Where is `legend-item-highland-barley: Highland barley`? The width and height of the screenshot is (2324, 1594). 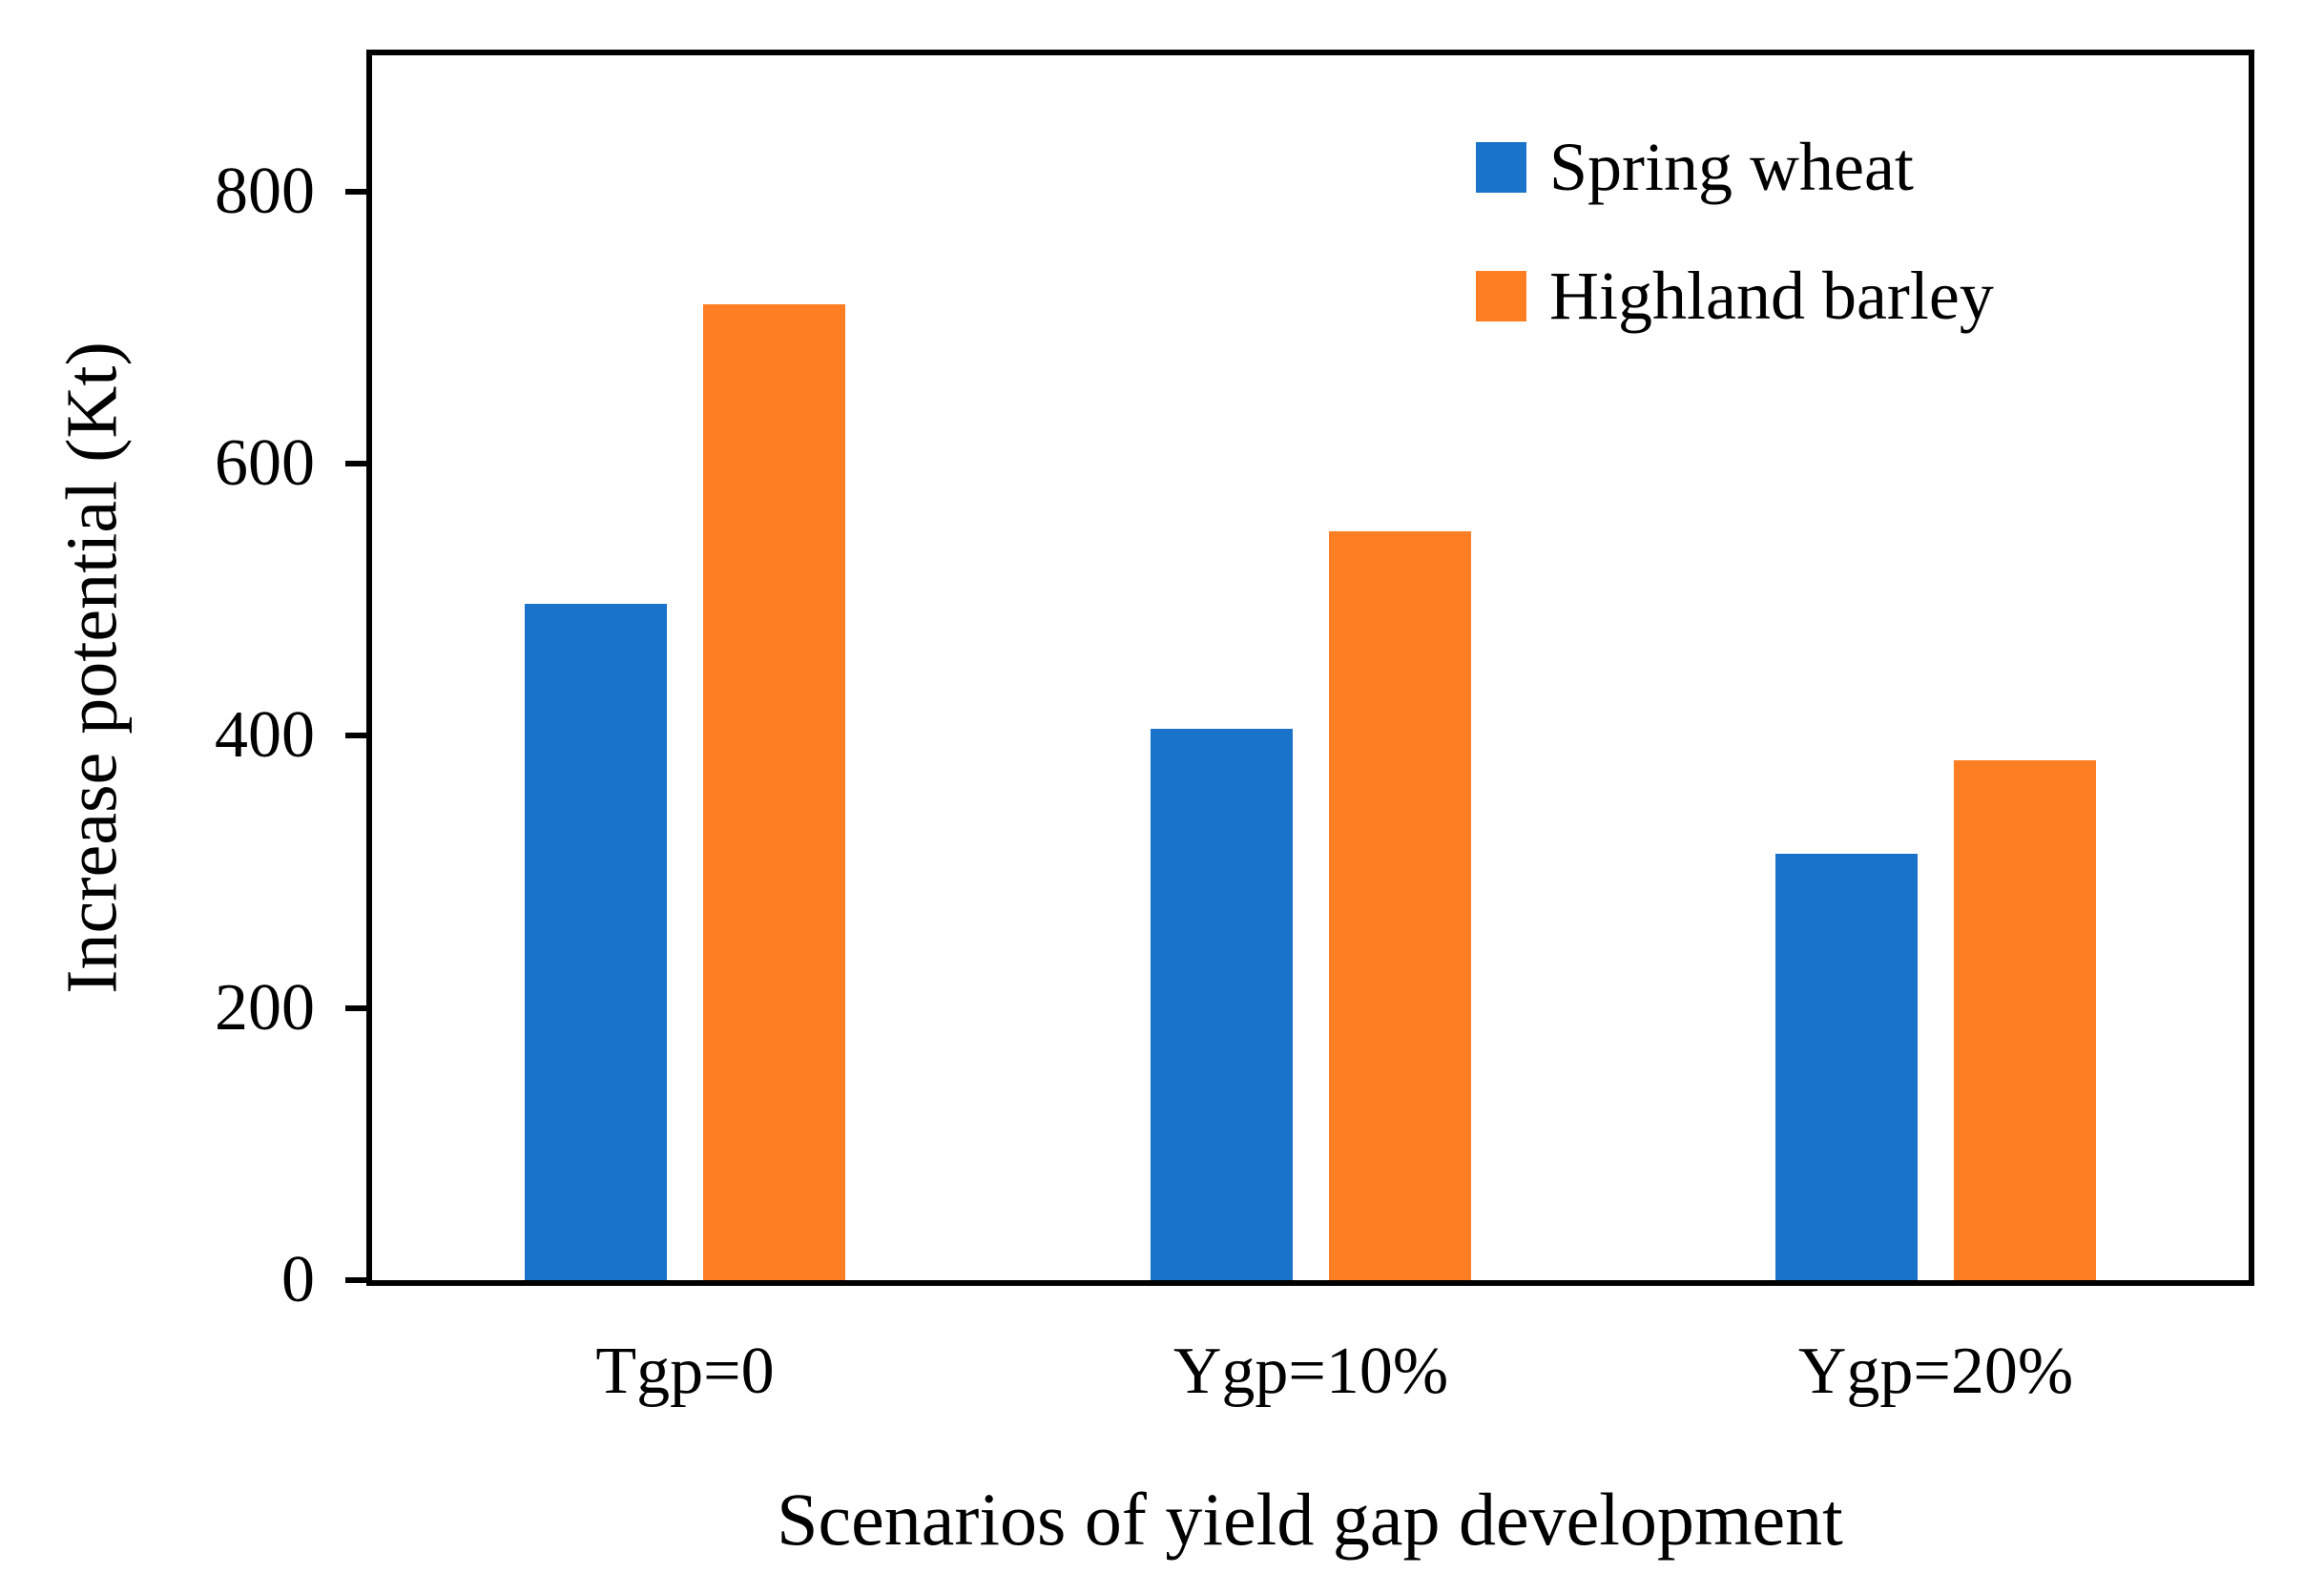 legend-item-highland-barley: Highland barley is located at coordinates (1735, 296).